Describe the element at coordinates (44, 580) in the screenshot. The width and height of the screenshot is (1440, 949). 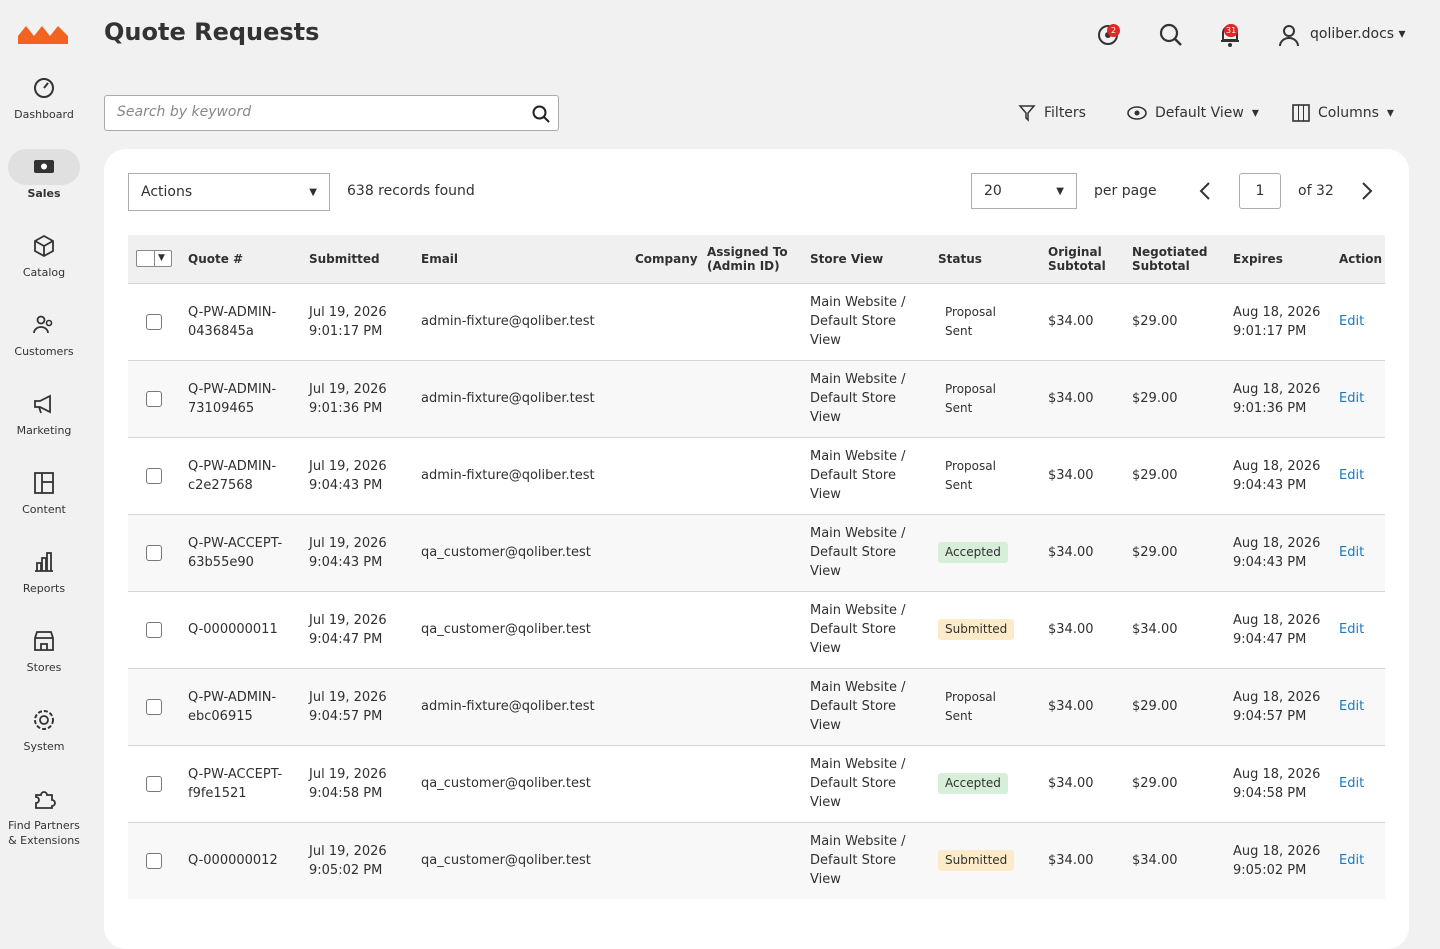
I see `nav-item: Reports` at that location.